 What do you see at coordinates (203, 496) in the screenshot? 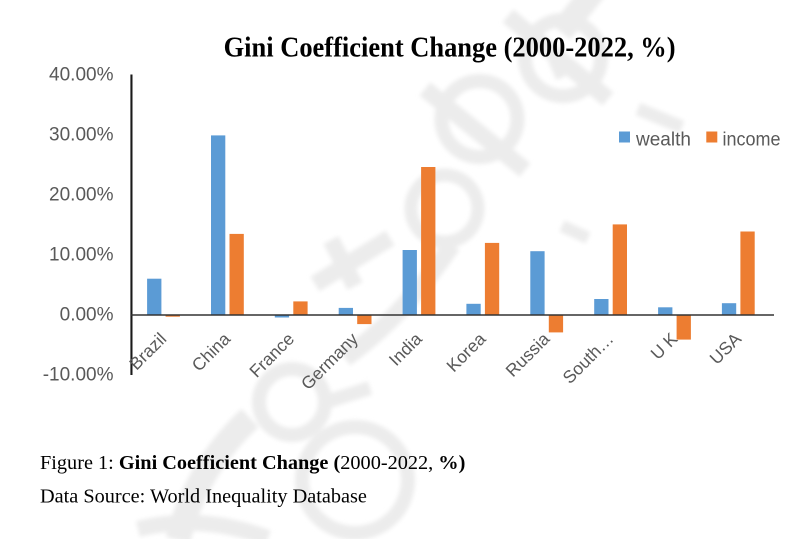
I see `svg-text:Data Source: World Inequality: Data Source: World Inequality Database` at bounding box center [203, 496].